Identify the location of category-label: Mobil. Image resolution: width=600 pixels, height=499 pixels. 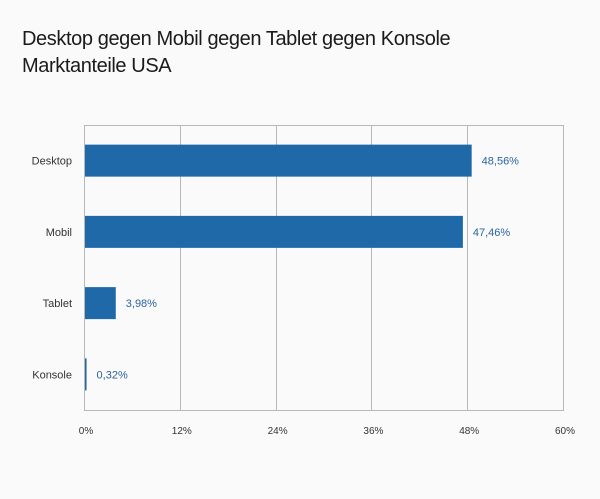
(59, 233).